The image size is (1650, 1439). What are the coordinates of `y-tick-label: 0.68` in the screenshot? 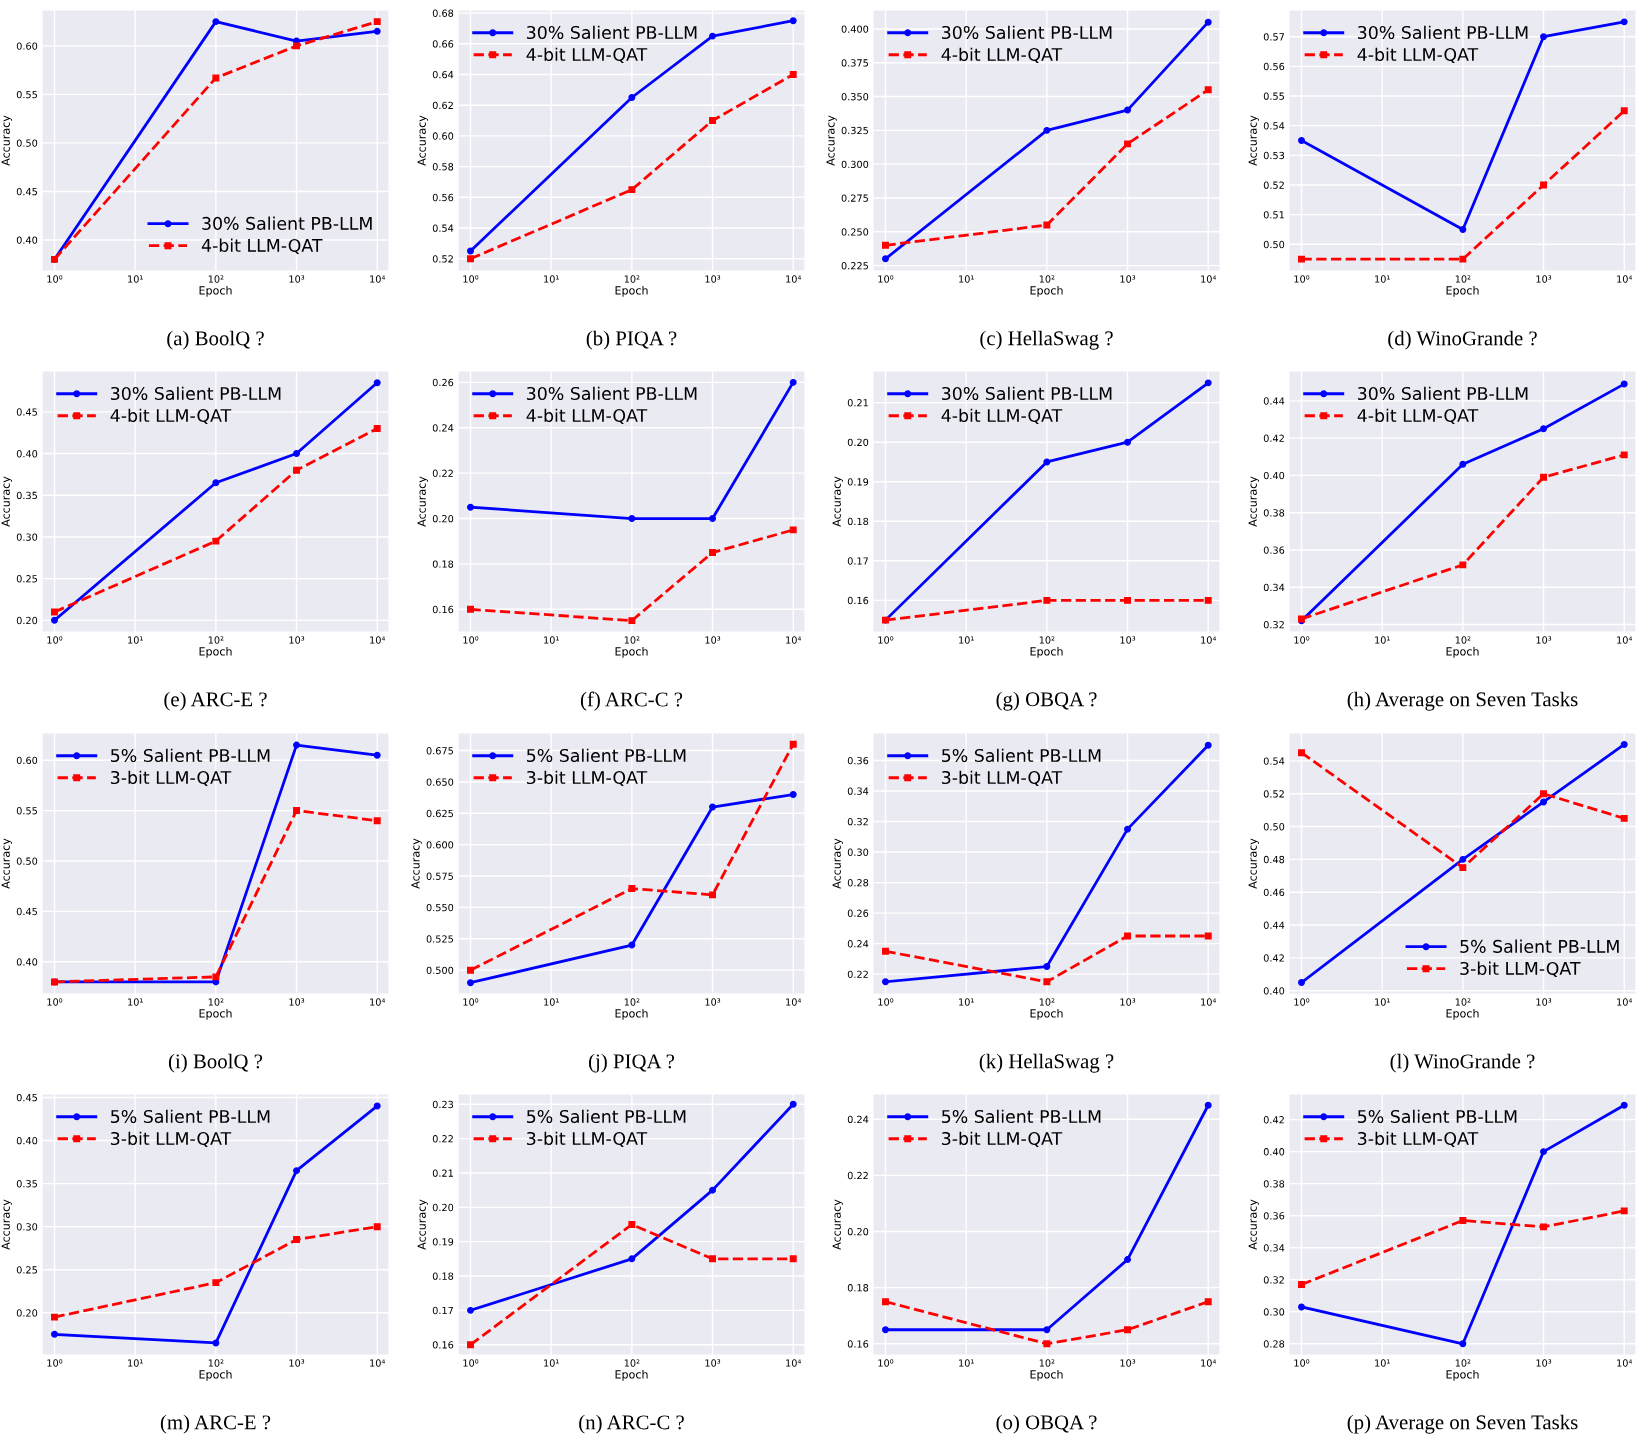 It's located at (443, 13).